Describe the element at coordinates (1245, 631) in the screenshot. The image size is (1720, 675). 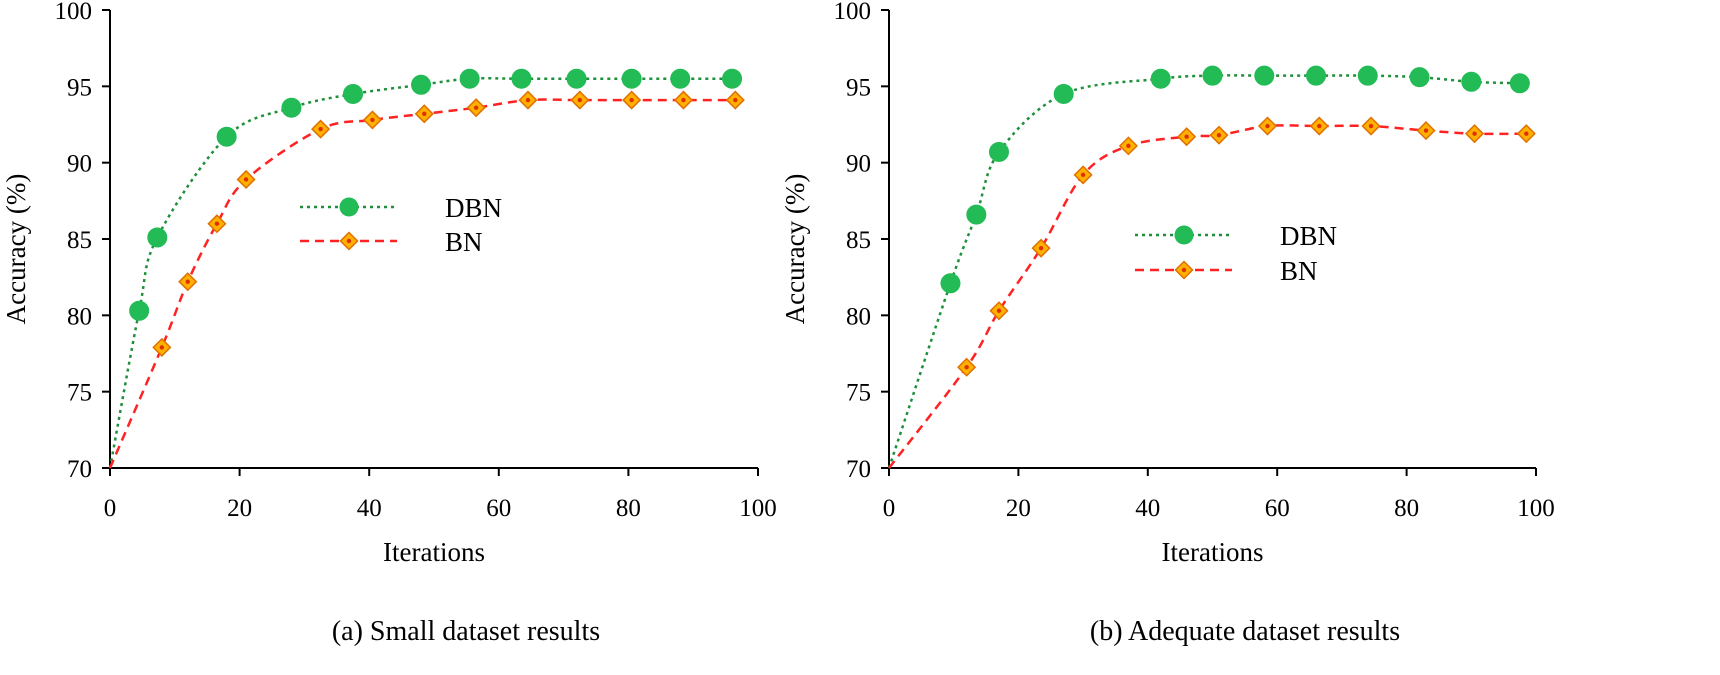
I see `chart-caption: (b) Adequate dataset results` at that location.